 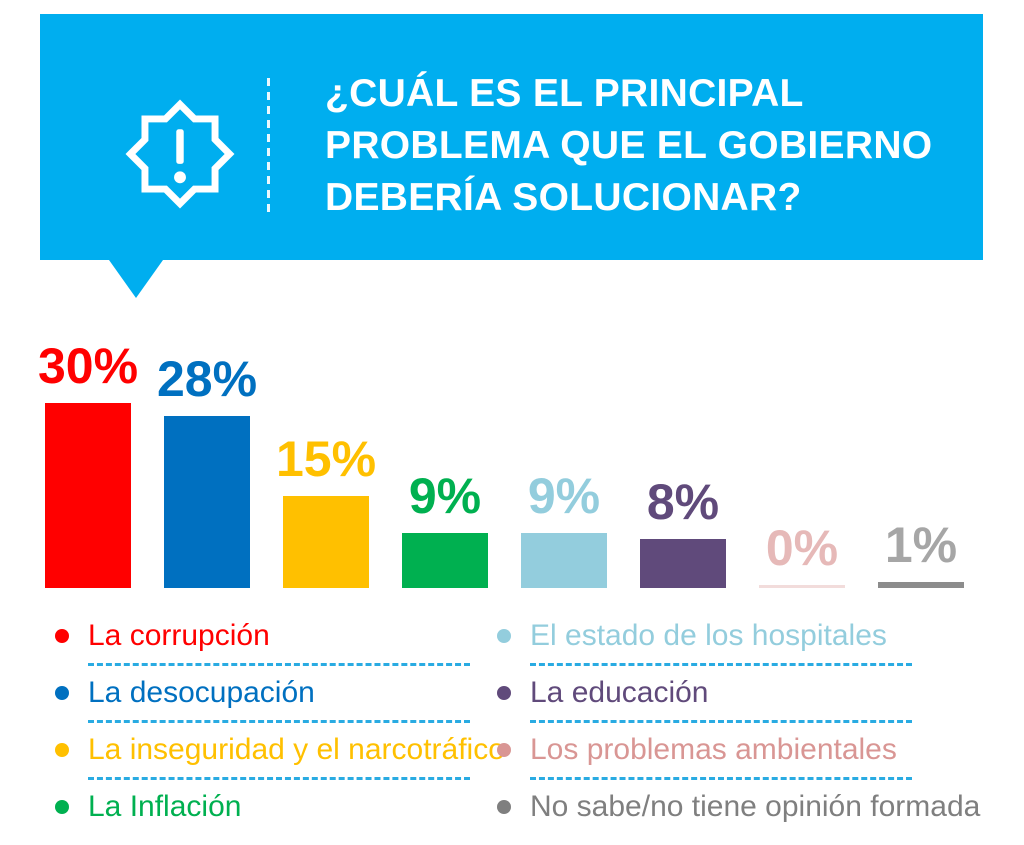 What do you see at coordinates (179, 635) in the screenshot?
I see `legend-label: La corrupción` at bounding box center [179, 635].